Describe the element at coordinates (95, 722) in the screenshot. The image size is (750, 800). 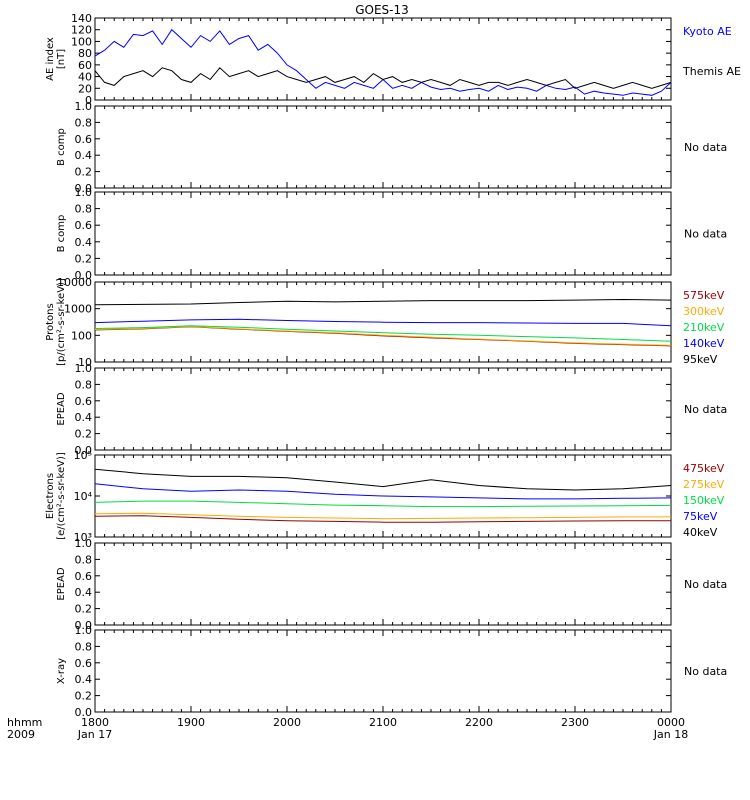
I see `time-tick-label: 1800` at that location.